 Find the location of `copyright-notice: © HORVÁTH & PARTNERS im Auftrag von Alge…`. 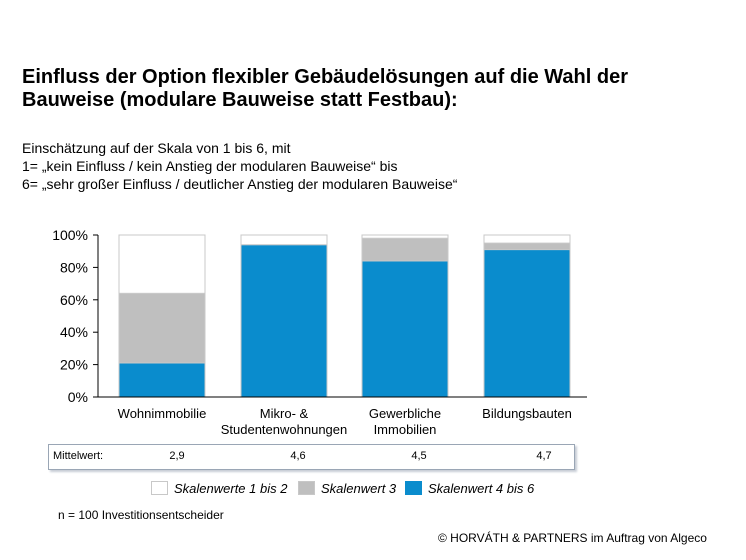

copyright-notice: © HORVÁTH & PARTNERS im Auftrag von Alge… is located at coordinates (572, 538).